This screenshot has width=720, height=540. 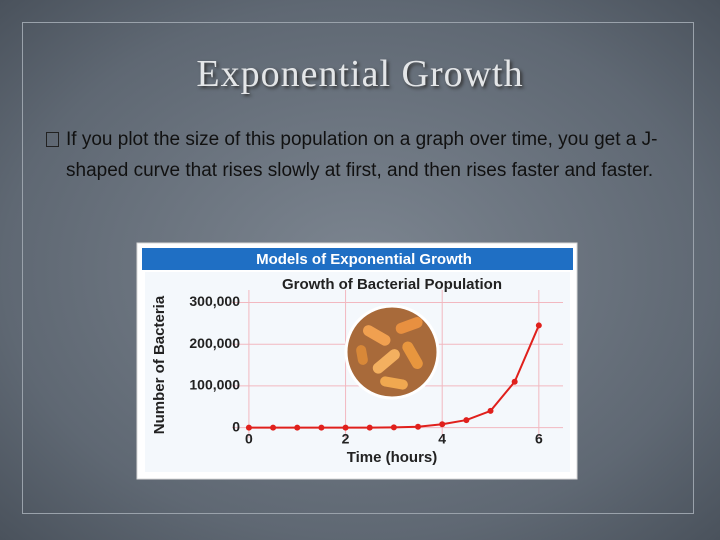 I want to click on y-tick-label: 300,000, so click(x=214, y=301).